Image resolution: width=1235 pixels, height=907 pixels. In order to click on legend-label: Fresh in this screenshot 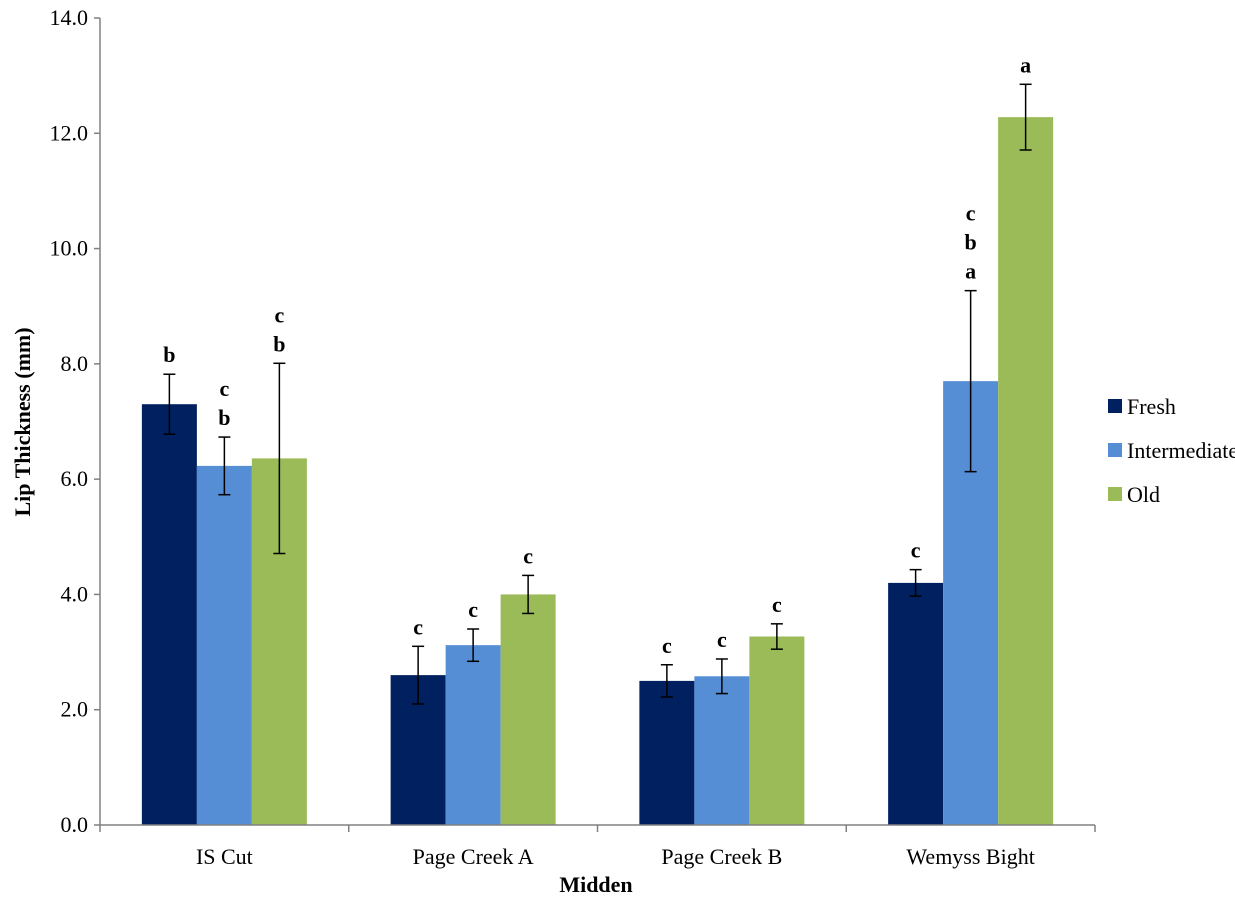, I will do `click(1151, 406)`.